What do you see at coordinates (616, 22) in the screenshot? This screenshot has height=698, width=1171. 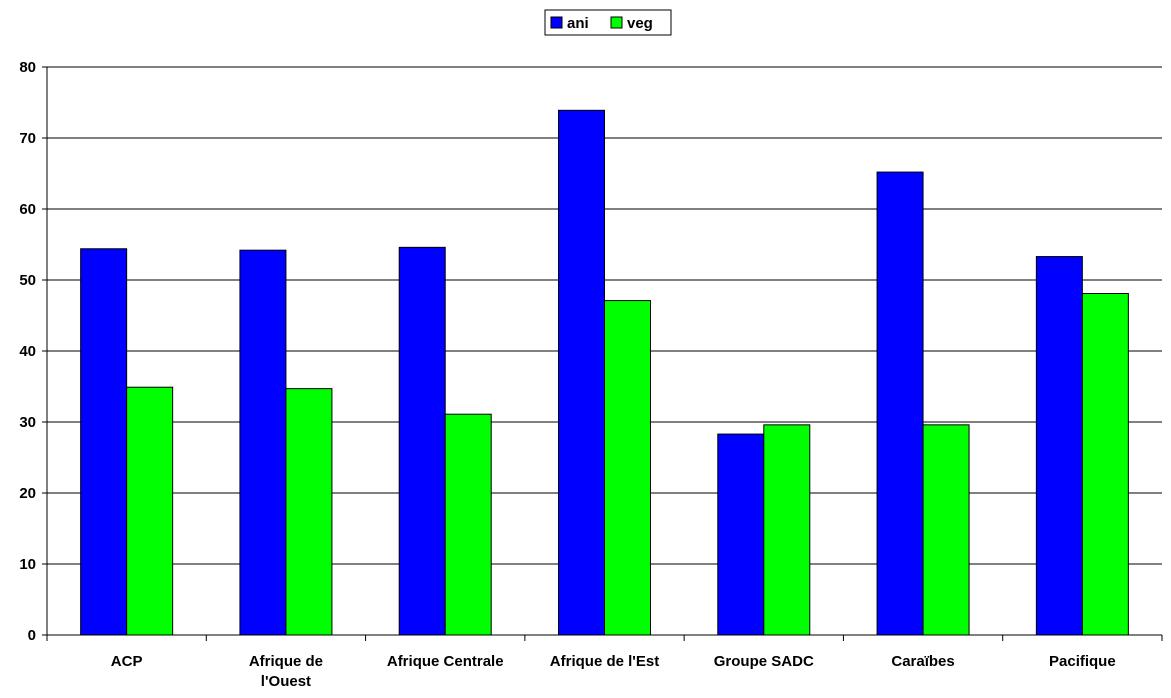 I see `legend-swatch-veg` at bounding box center [616, 22].